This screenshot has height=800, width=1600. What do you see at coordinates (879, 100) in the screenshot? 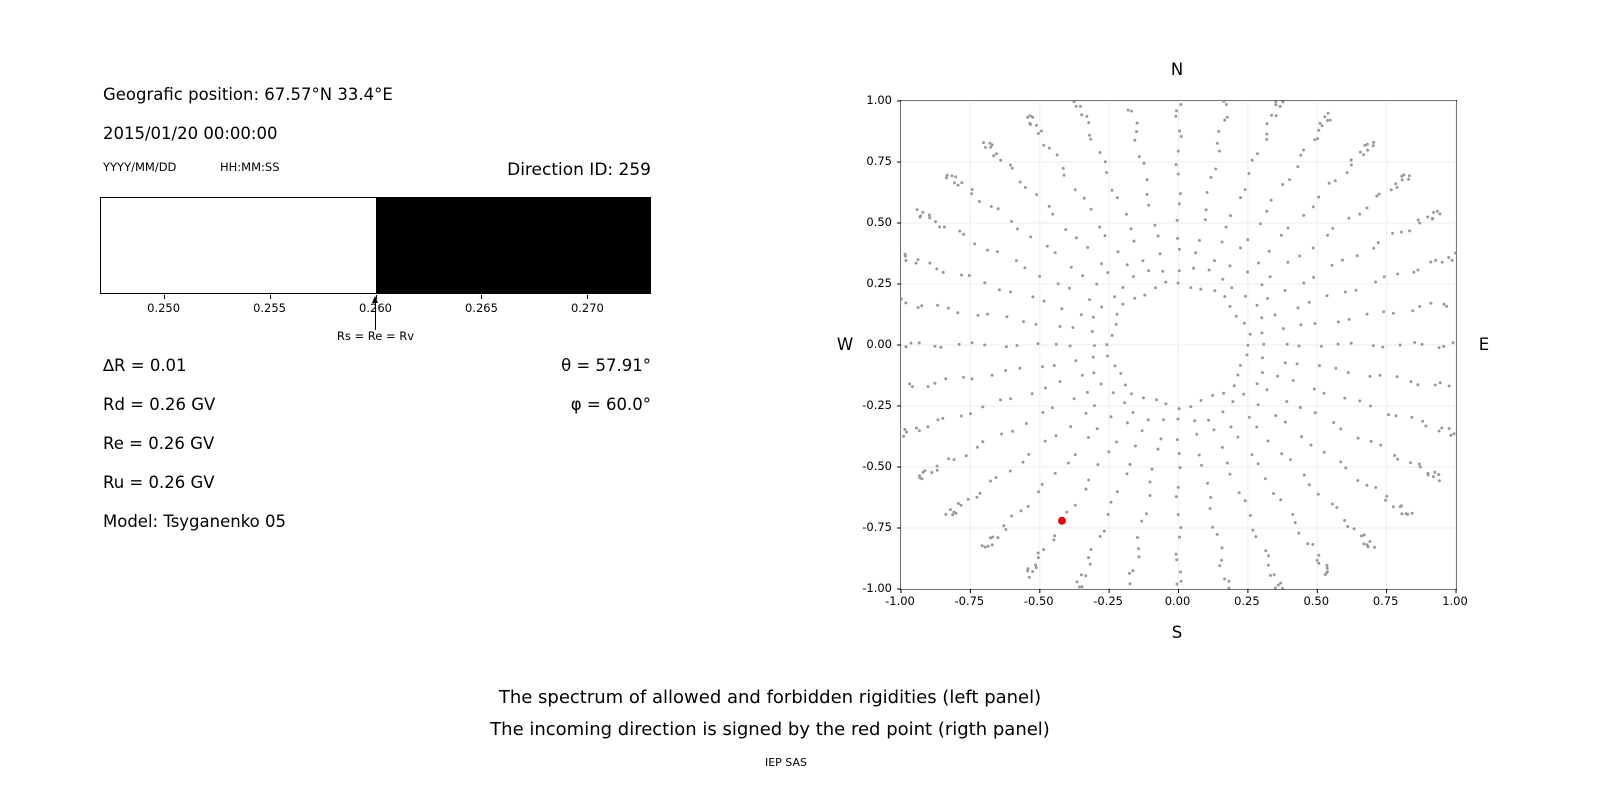
I see `direction-y-tick-label: 1.00` at bounding box center [879, 100].